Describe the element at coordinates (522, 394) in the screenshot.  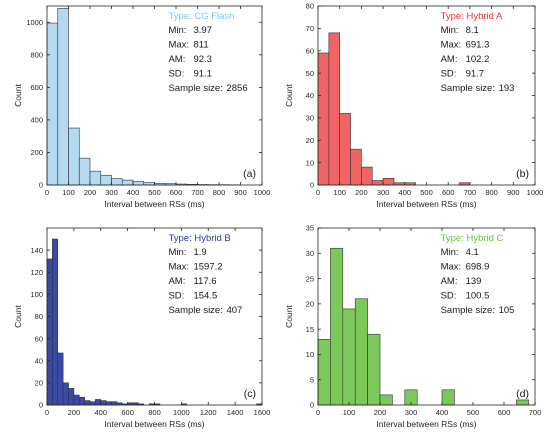
I see `panel-label: (d)` at that location.